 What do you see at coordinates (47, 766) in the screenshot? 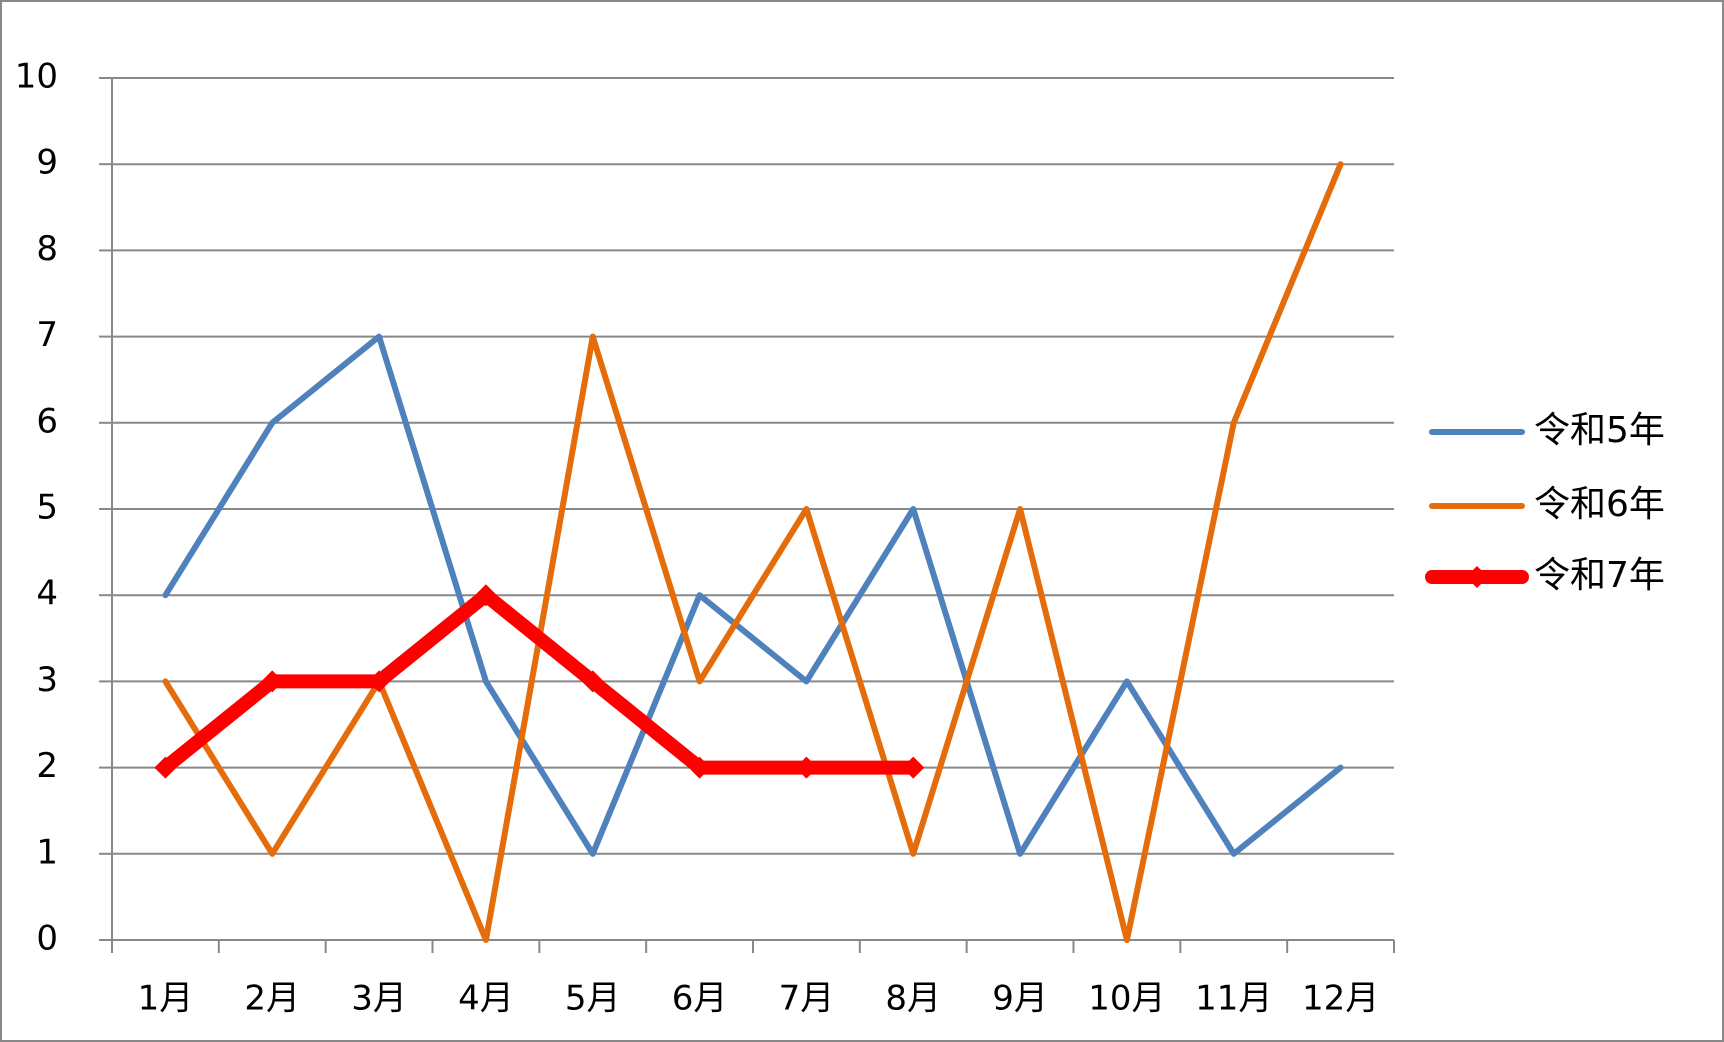
I see `y-tick-label: 2` at bounding box center [47, 766].